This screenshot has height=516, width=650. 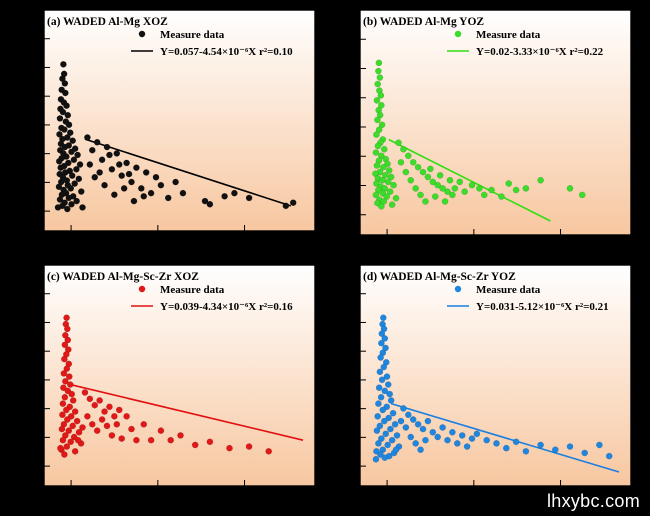 I want to click on legend-fit-label: Y=0.057-4.54×10⁻⁶X r²=0.10, so click(x=226, y=52).